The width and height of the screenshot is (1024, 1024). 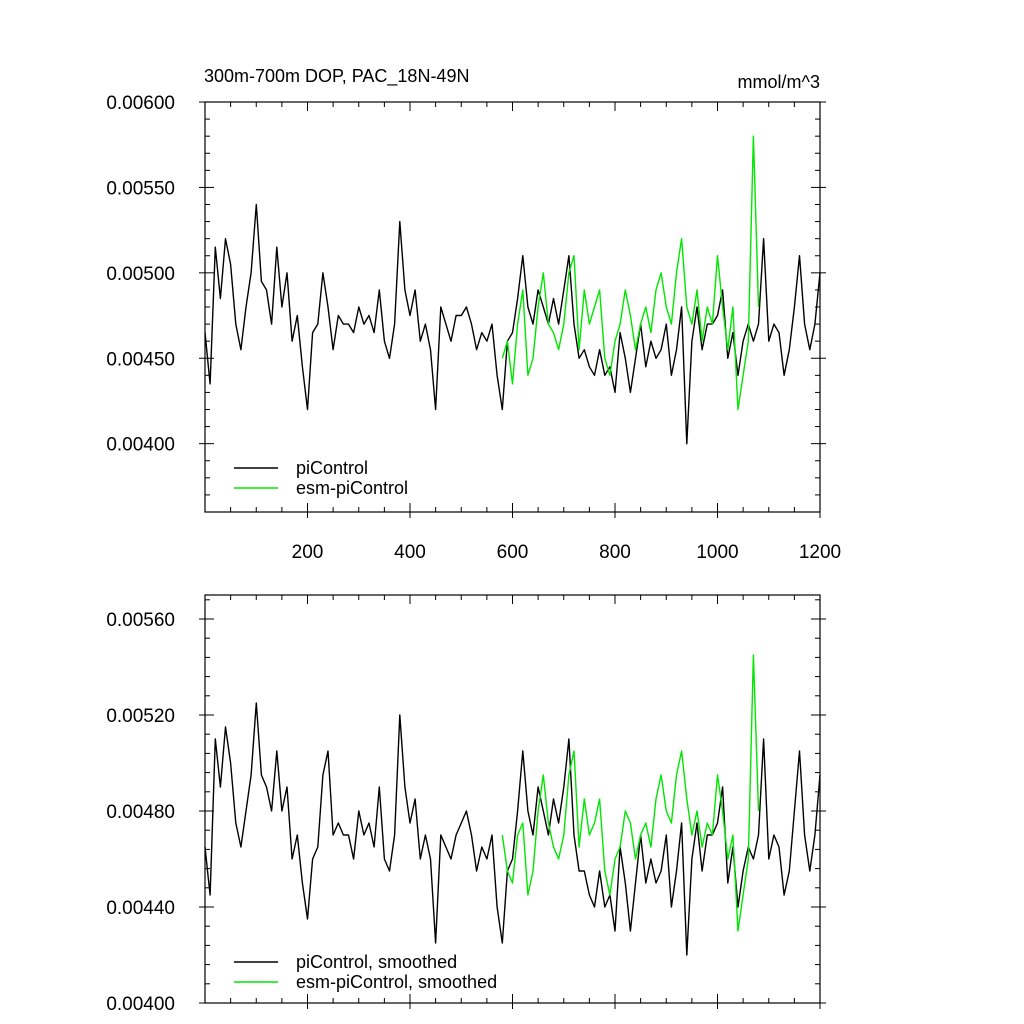 What do you see at coordinates (140, 908) in the screenshot?
I see `y-tick-label: 0.00440` at bounding box center [140, 908].